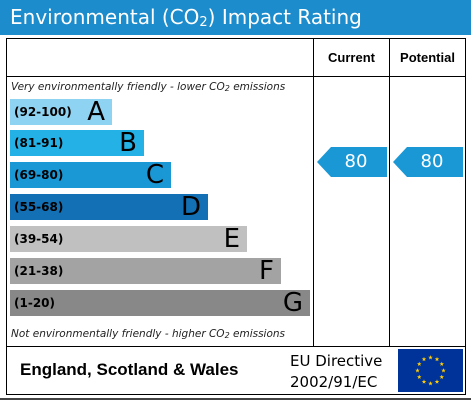 The image size is (471, 404). What do you see at coordinates (39, 207) in the screenshot?
I see `band-d-range: (55-68)` at bounding box center [39, 207].